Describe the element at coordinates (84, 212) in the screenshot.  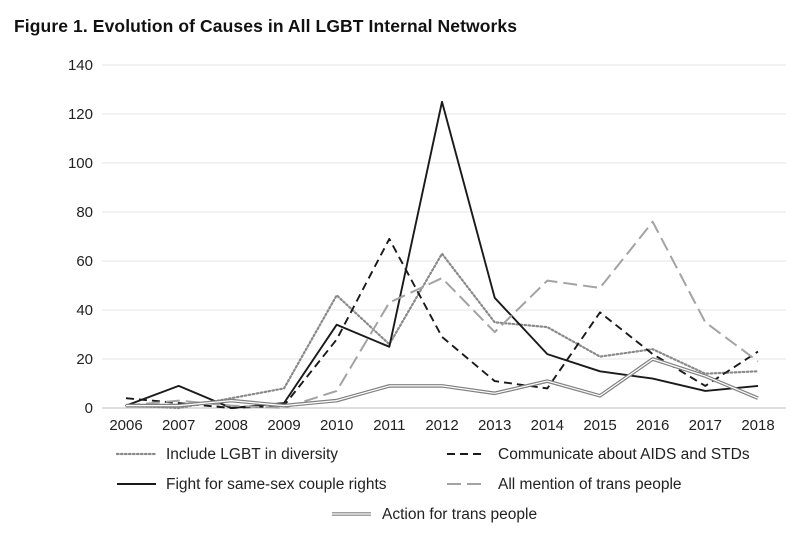
I see `y-tick-label: 80` at that location.